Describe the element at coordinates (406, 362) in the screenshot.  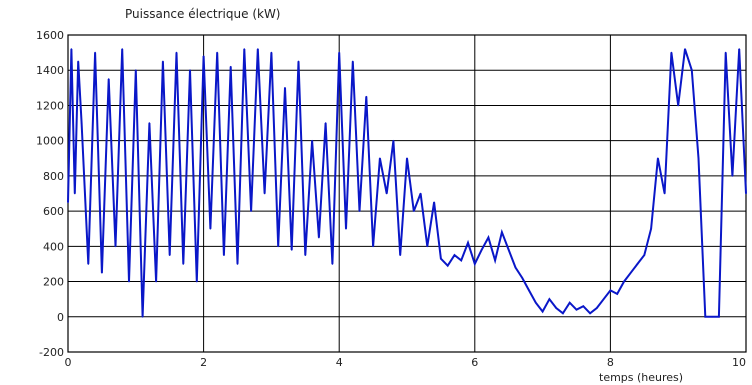
I see `x-tick-labels: 0 2 4 6 8 10` at that location.